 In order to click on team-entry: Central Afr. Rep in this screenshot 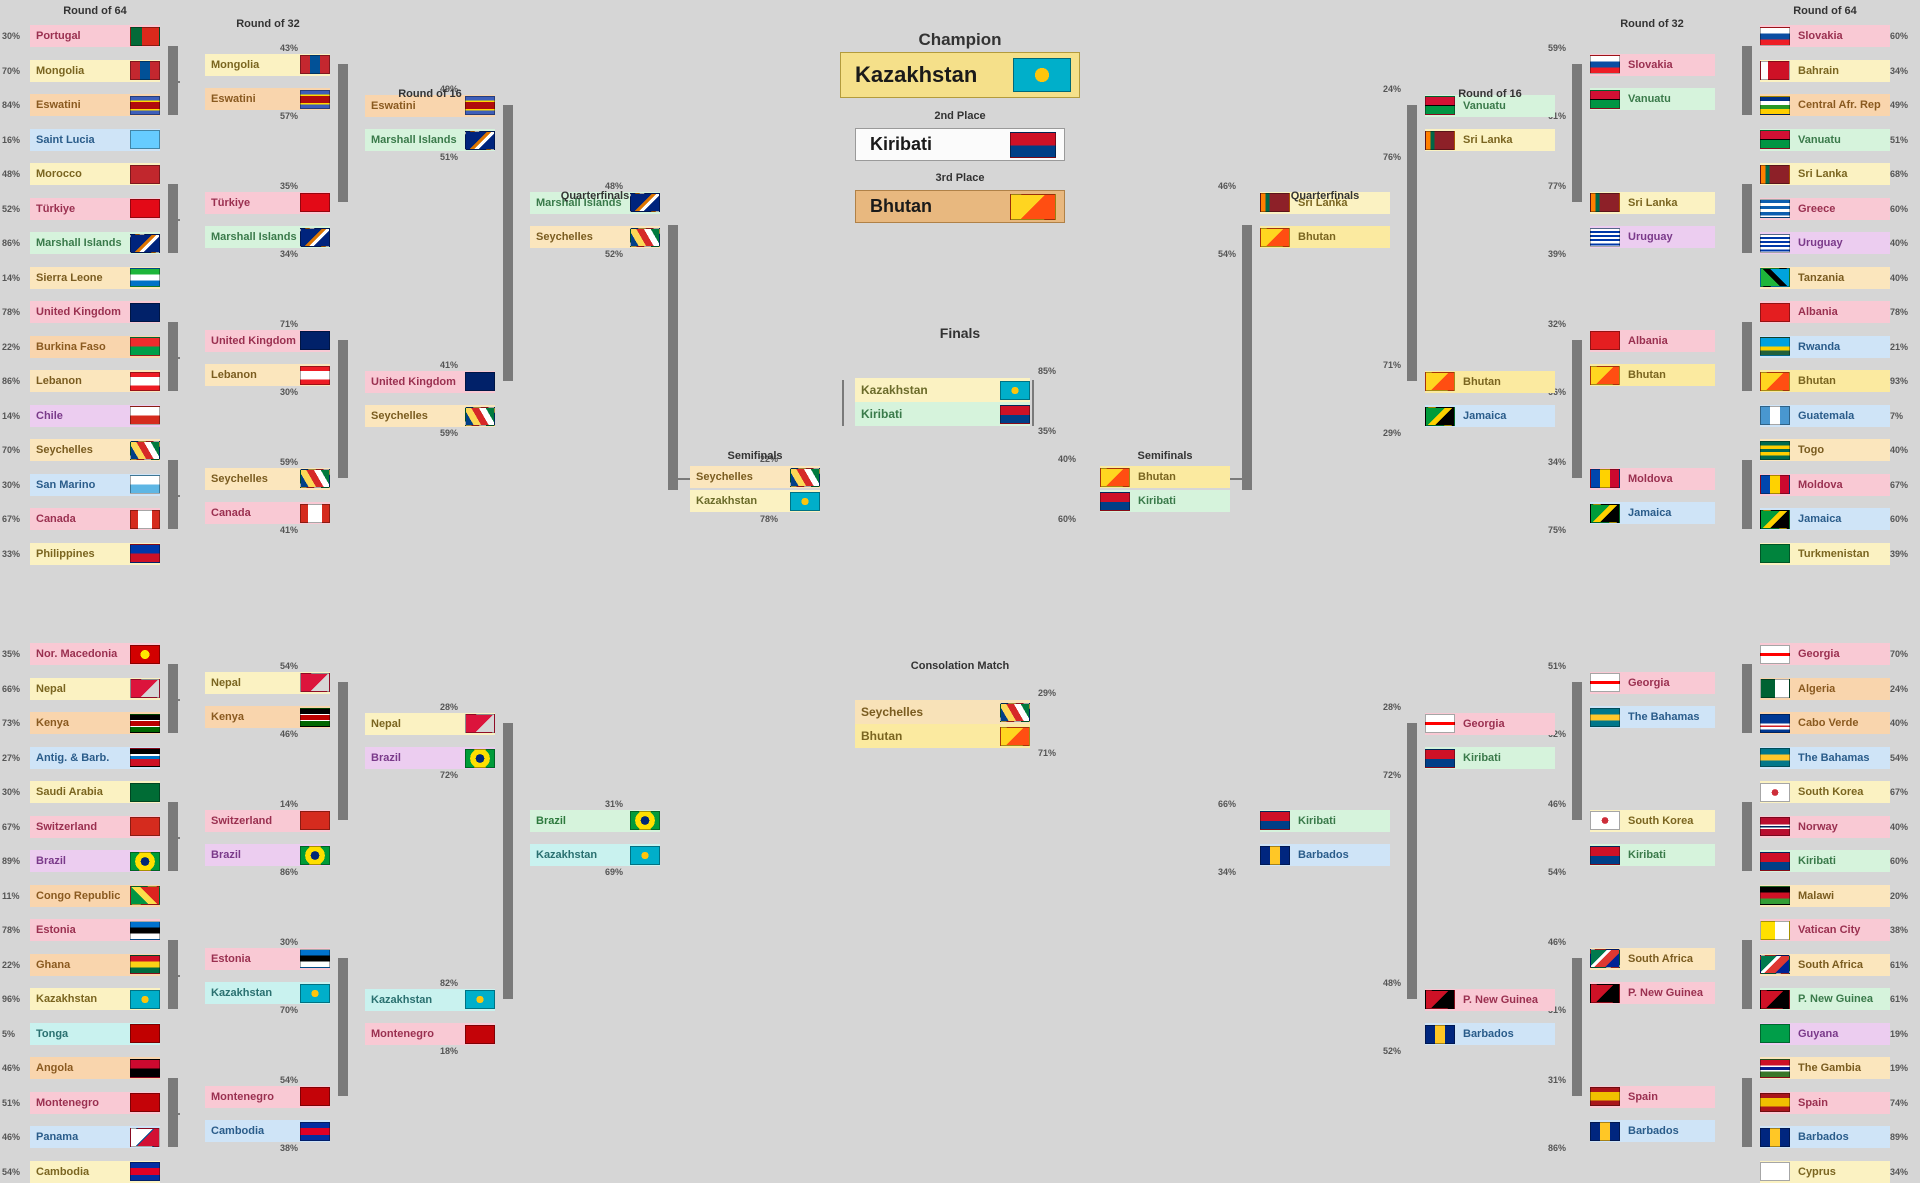, I will do `click(1825, 105)`.